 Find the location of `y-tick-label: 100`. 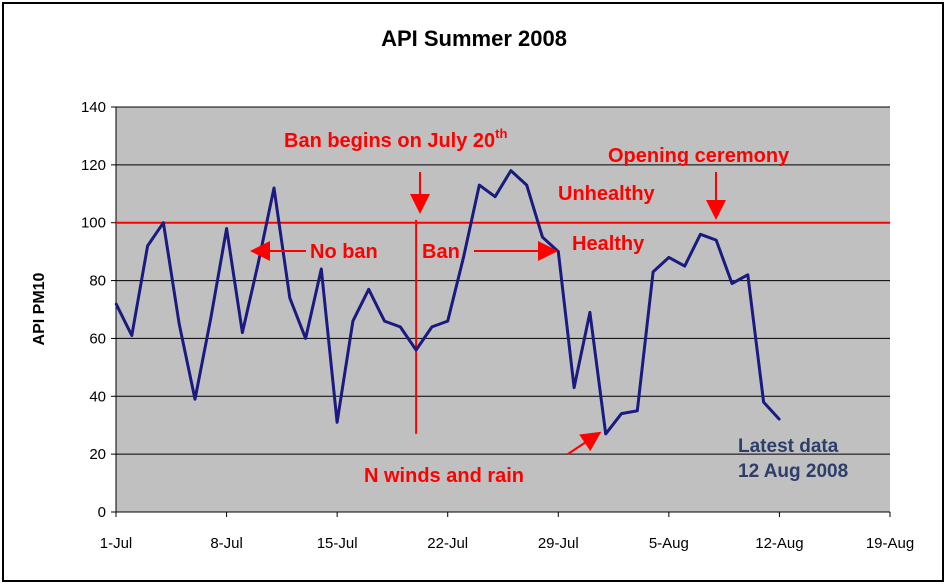

y-tick-label: 100 is located at coordinates (93, 223).